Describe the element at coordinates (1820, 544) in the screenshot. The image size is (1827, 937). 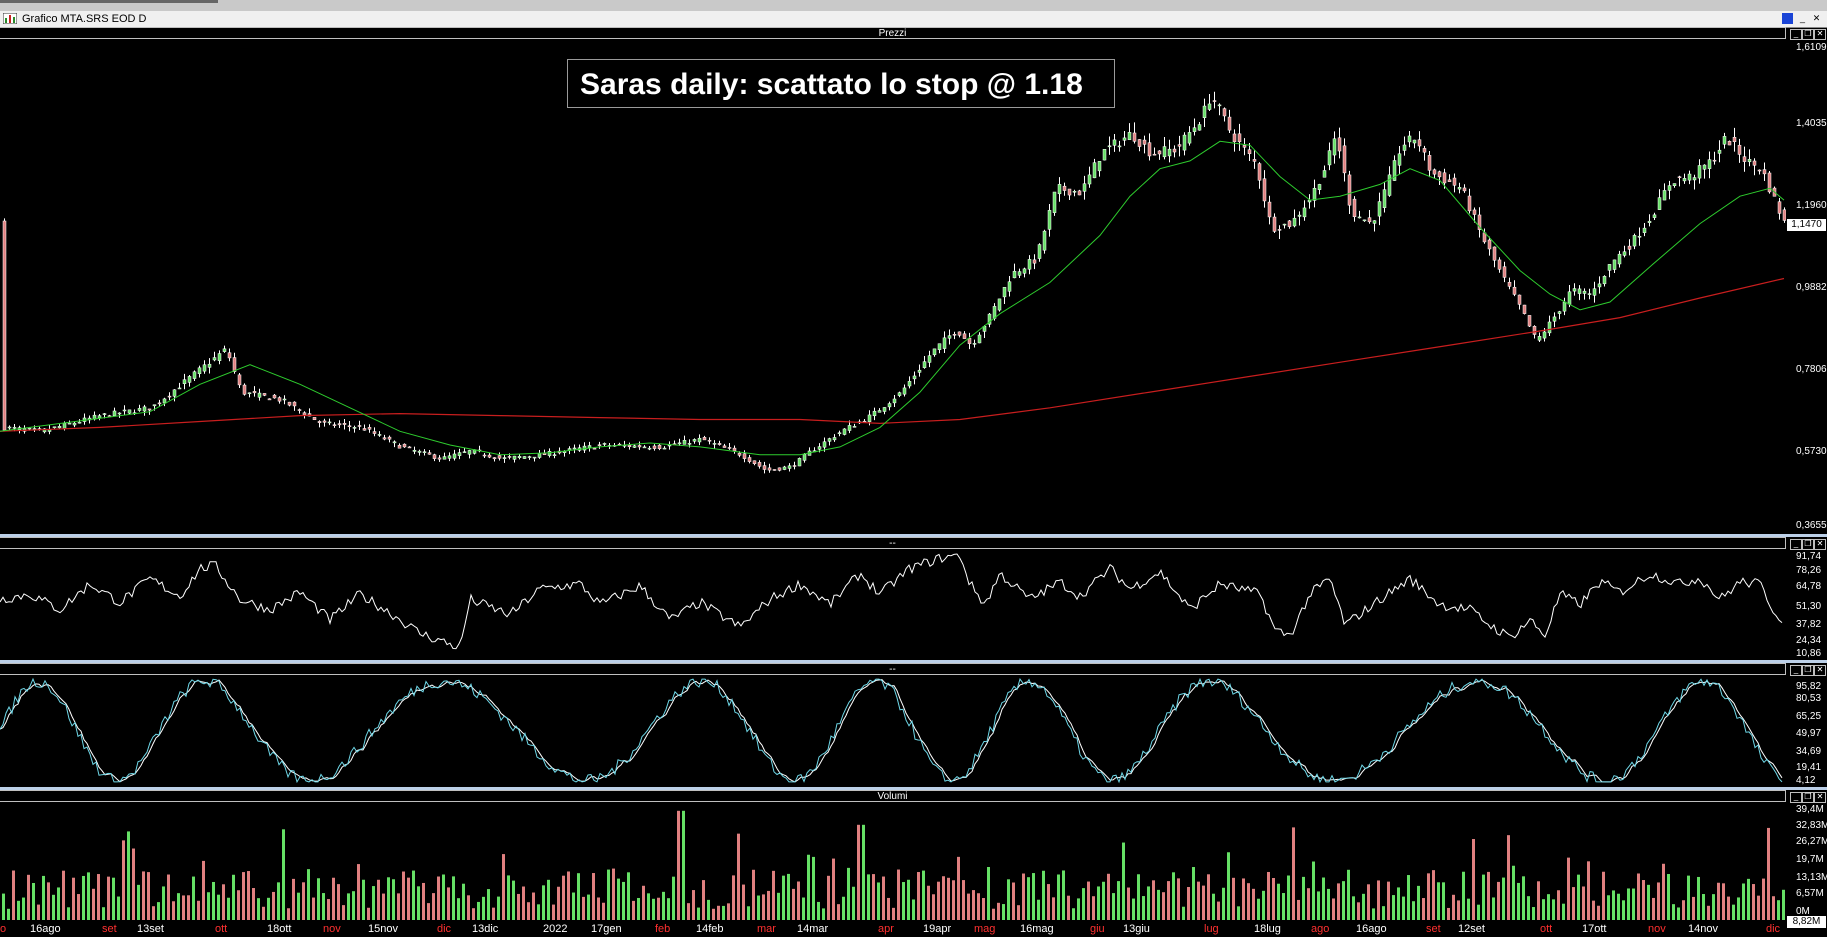
I see `rsi-panel-close-button: ✕` at that location.